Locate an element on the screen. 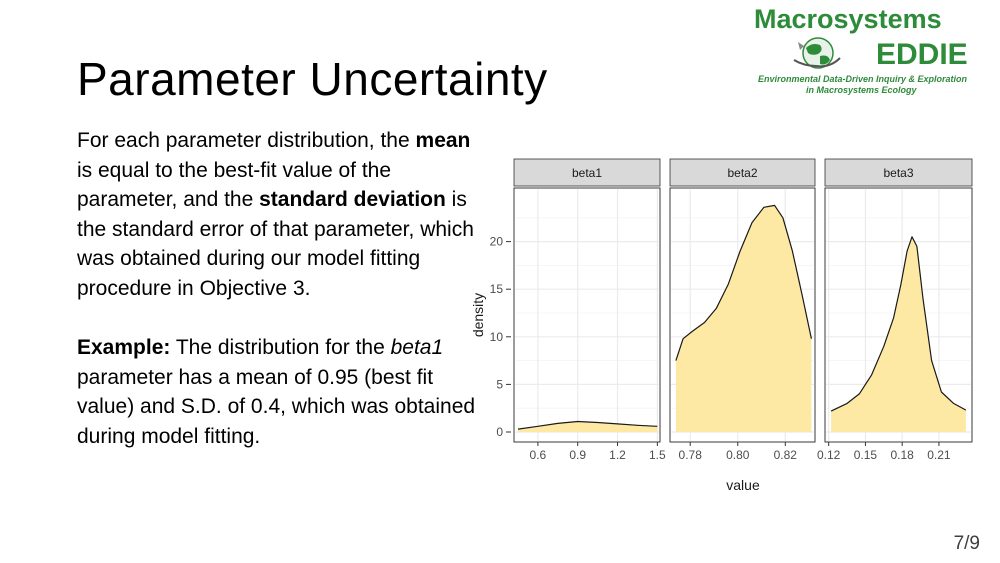  x-tick-label: 1.5 is located at coordinates (657, 455).